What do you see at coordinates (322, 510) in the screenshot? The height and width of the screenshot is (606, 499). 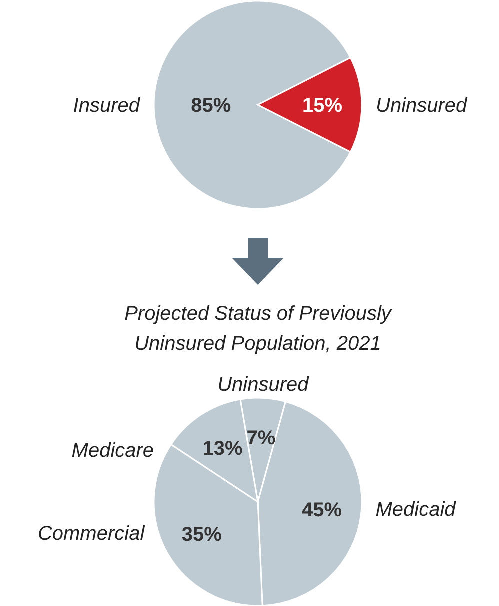 I see `data-label: 45%` at bounding box center [322, 510].